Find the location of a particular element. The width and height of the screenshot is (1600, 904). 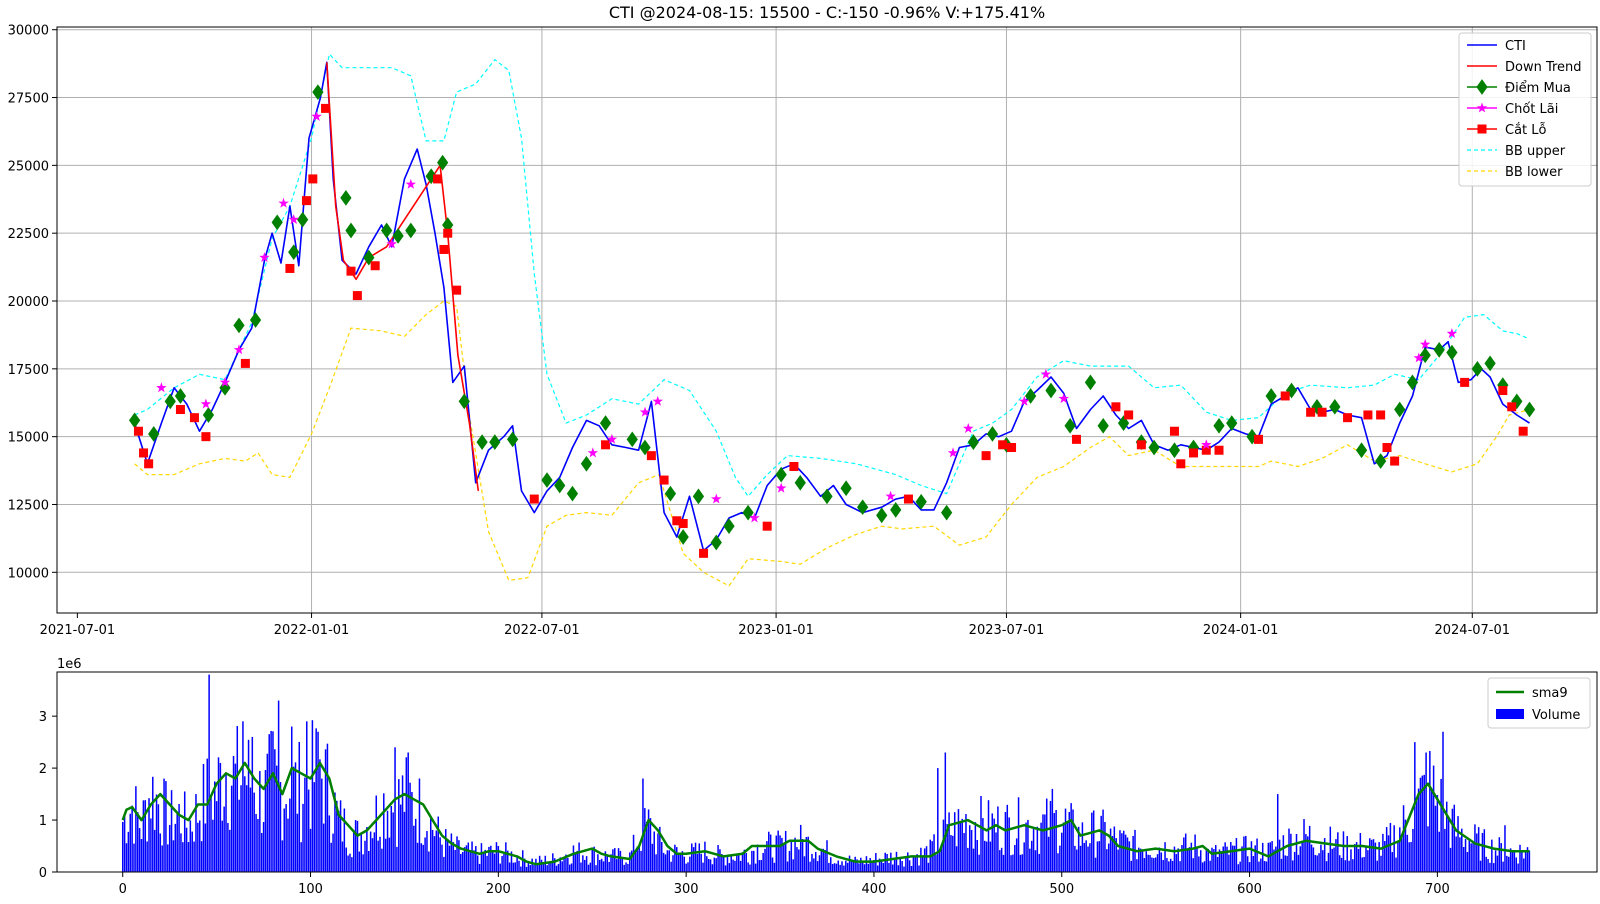

price-x-tick-label: 2022-07-01 is located at coordinates (542, 630).